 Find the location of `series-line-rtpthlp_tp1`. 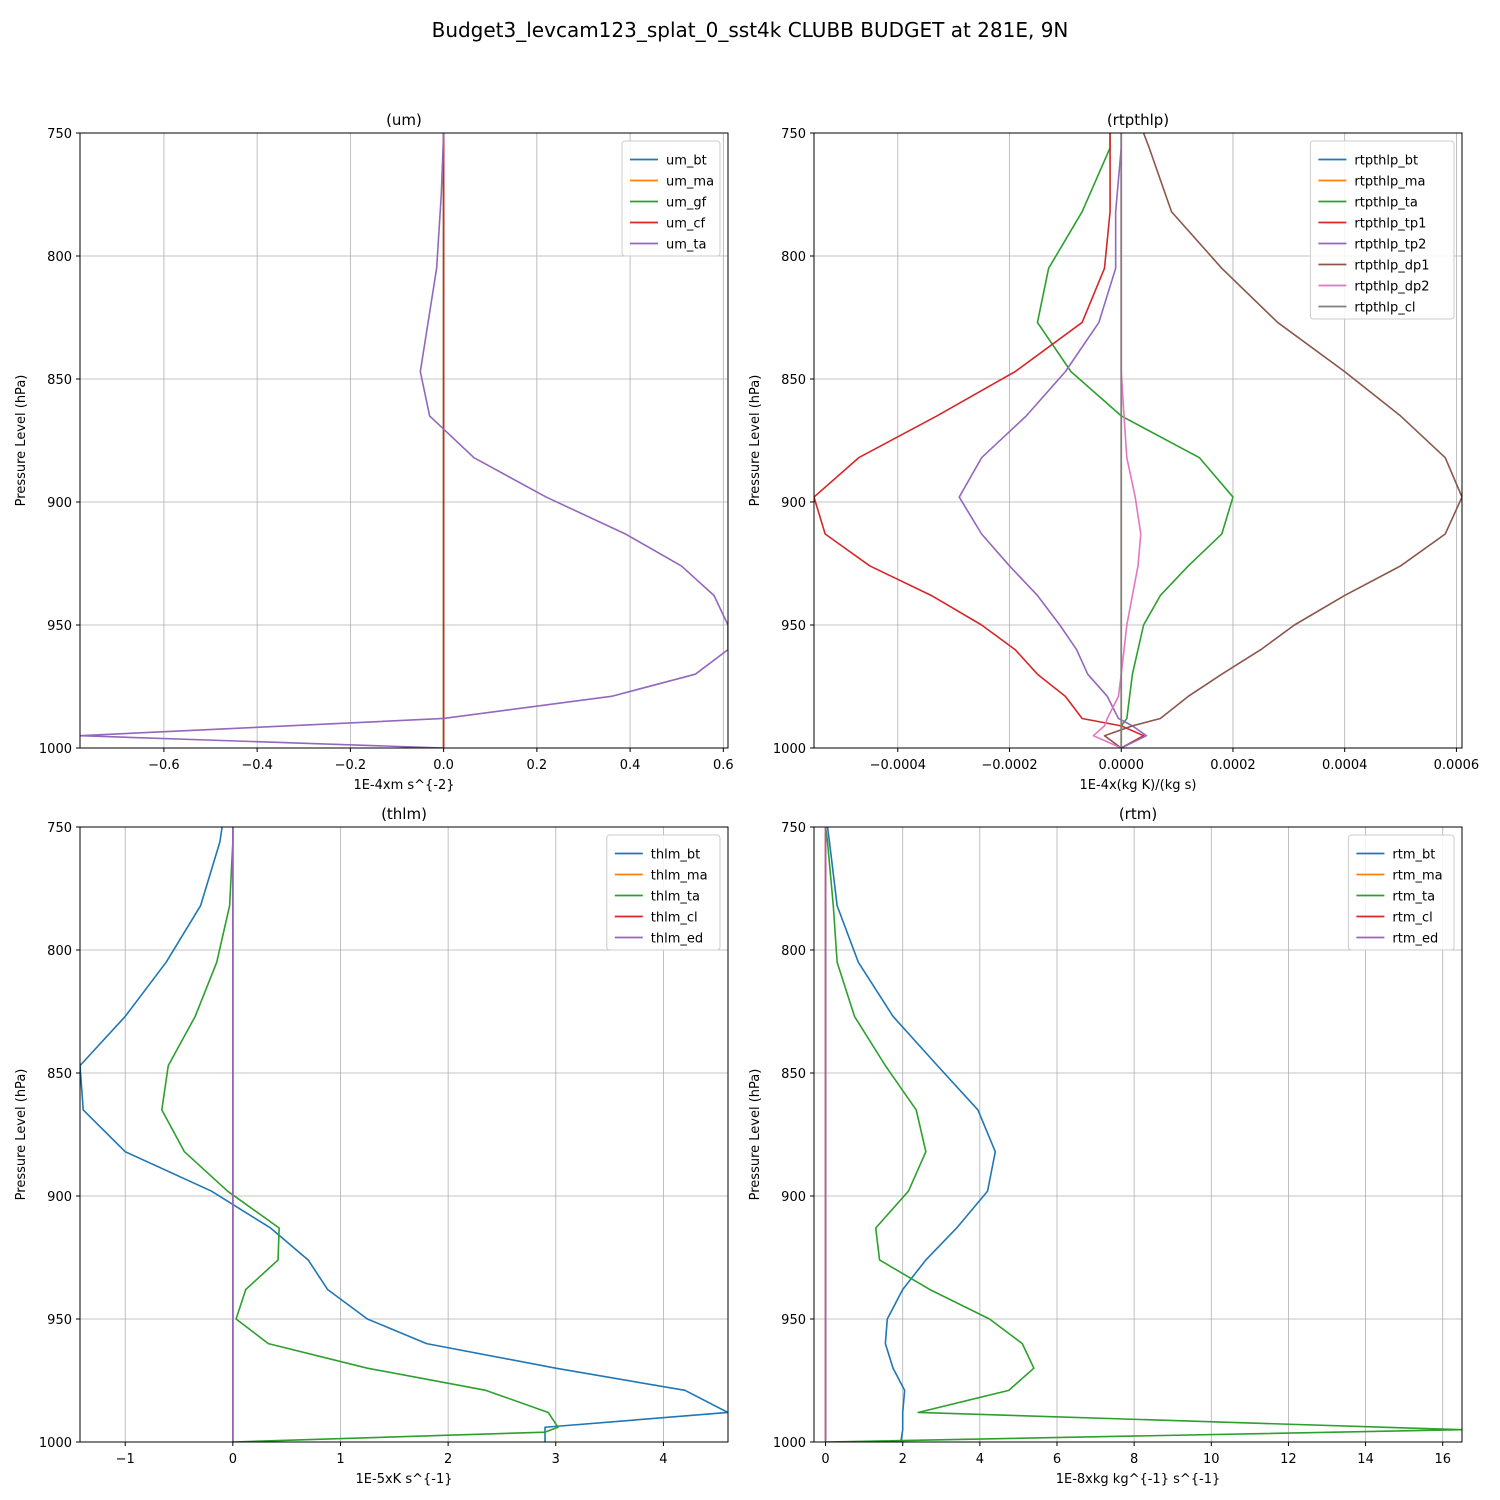

series-line-rtpthlp_tp1 is located at coordinates (979, 440).